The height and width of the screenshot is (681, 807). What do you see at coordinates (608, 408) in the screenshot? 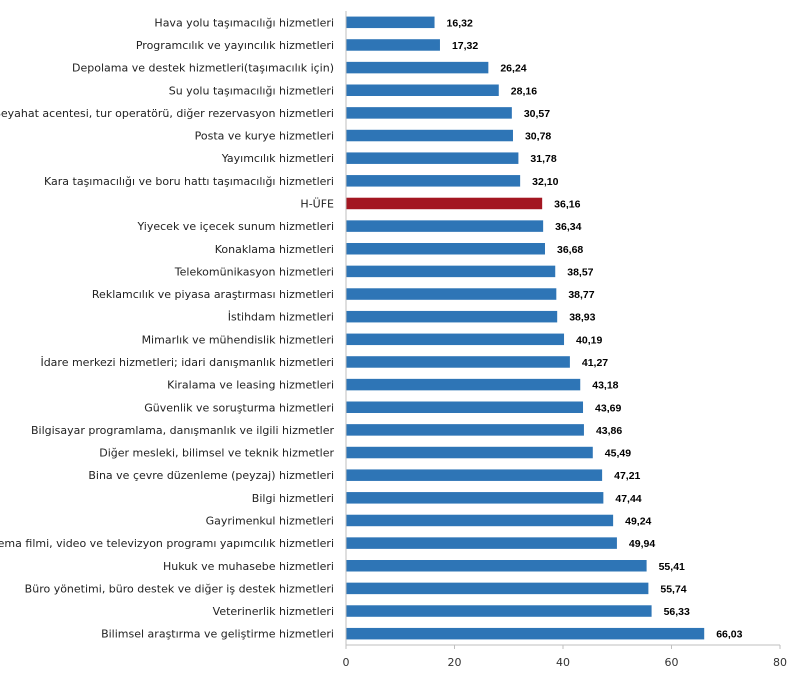
I see `value-label: 43,69` at bounding box center [608, 408].